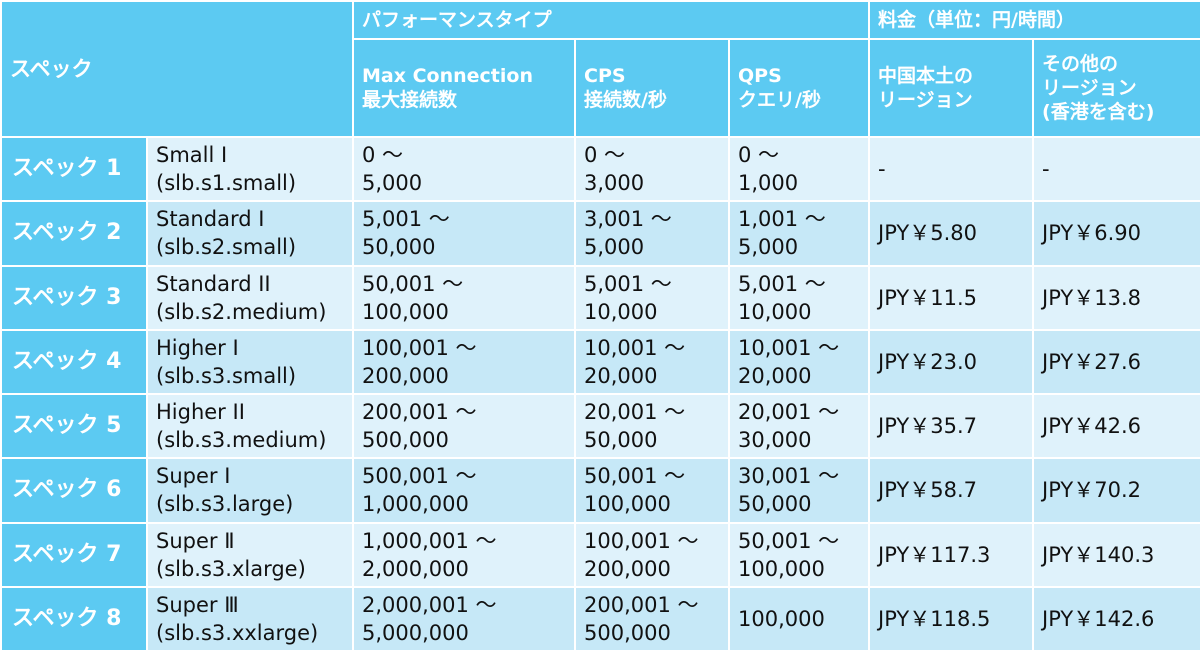  I want to click on range-start: 1,001 ～, so click(782, 219).